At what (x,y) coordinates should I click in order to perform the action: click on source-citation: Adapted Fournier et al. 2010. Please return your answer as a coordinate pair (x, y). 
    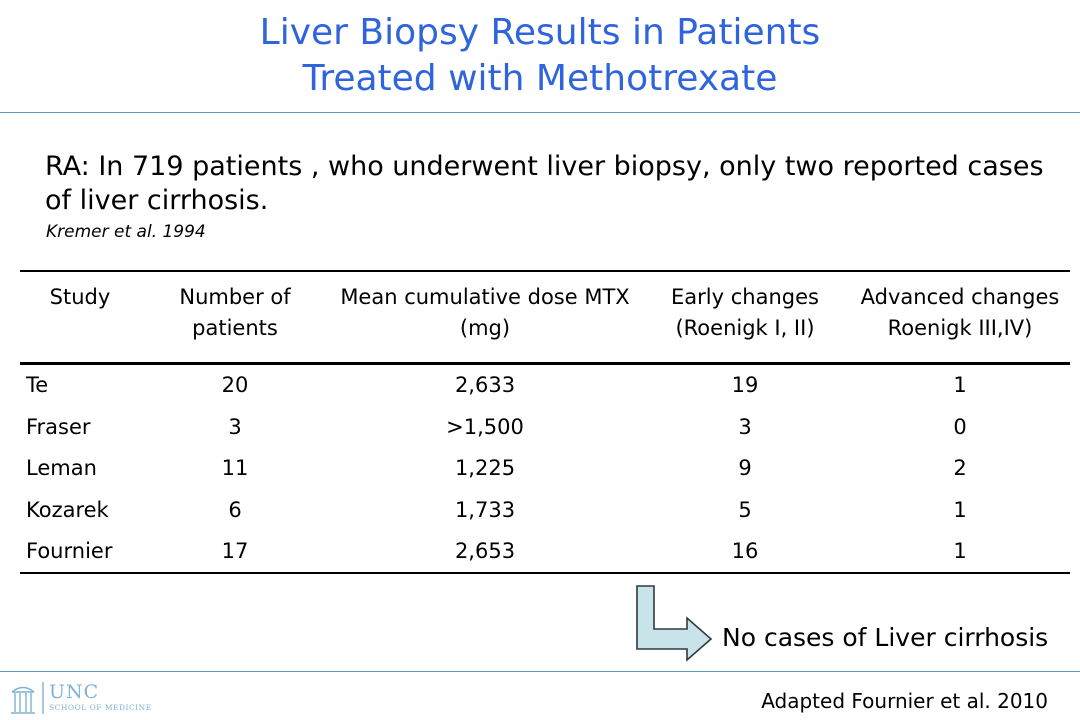
    Looking at the image, I should click on (904, 701).